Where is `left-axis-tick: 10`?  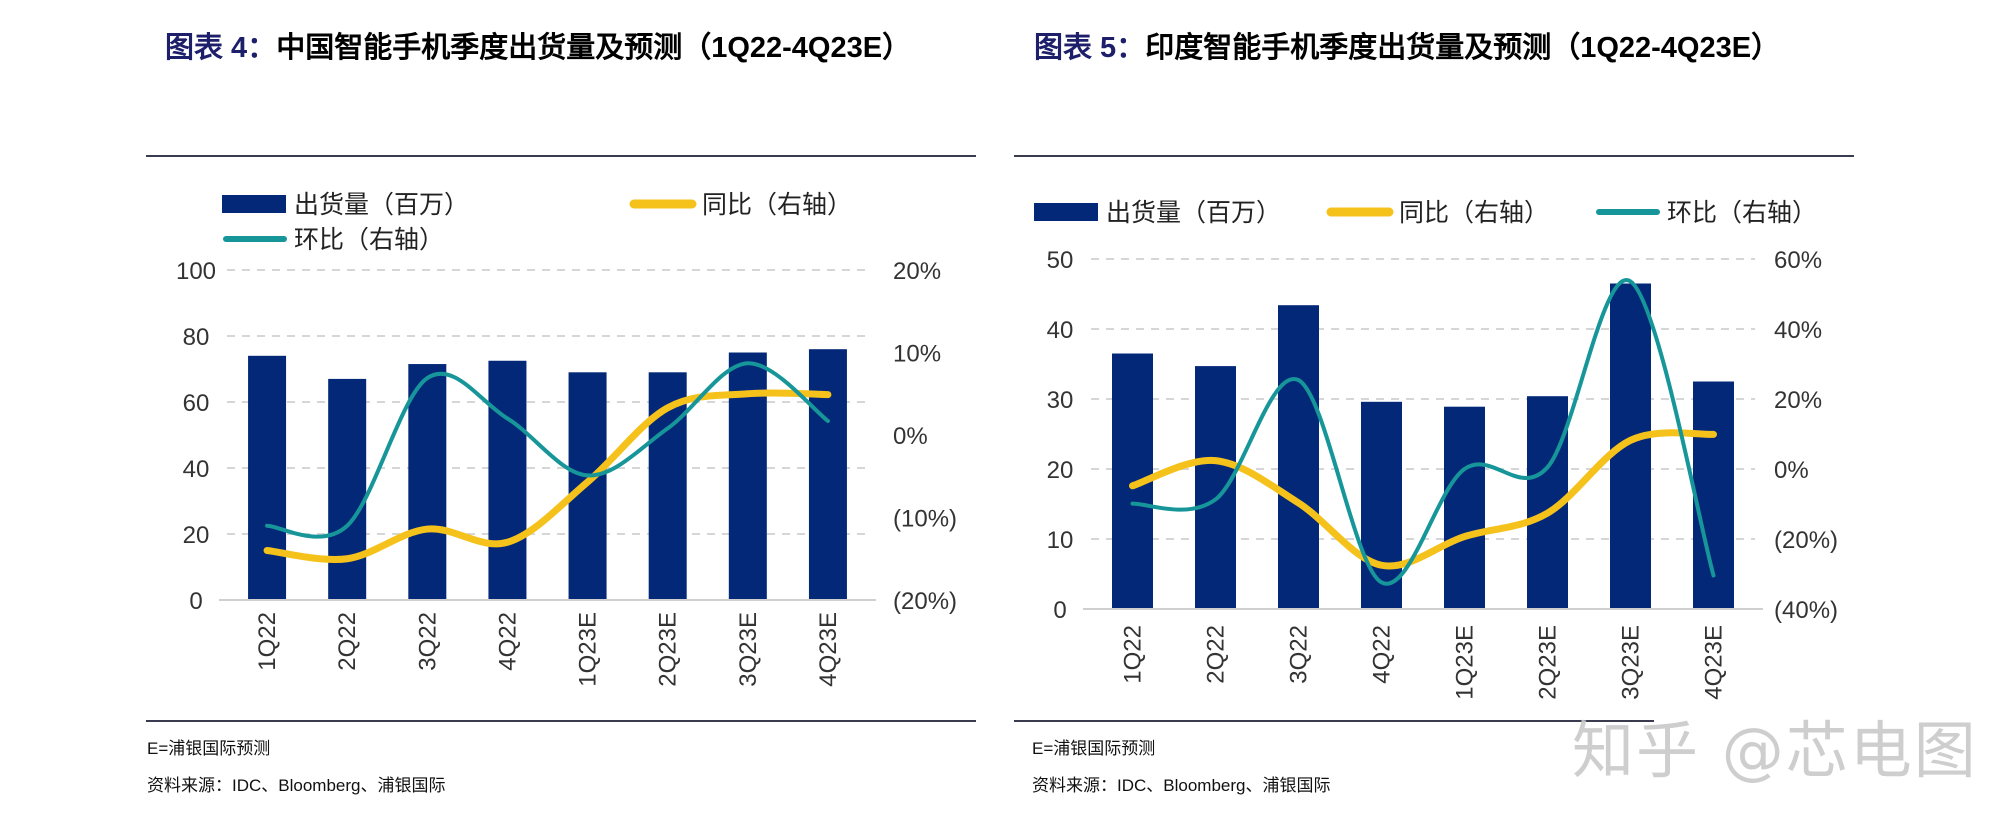 left-axis-tick: 10 is located at coordinates (1060, 540).